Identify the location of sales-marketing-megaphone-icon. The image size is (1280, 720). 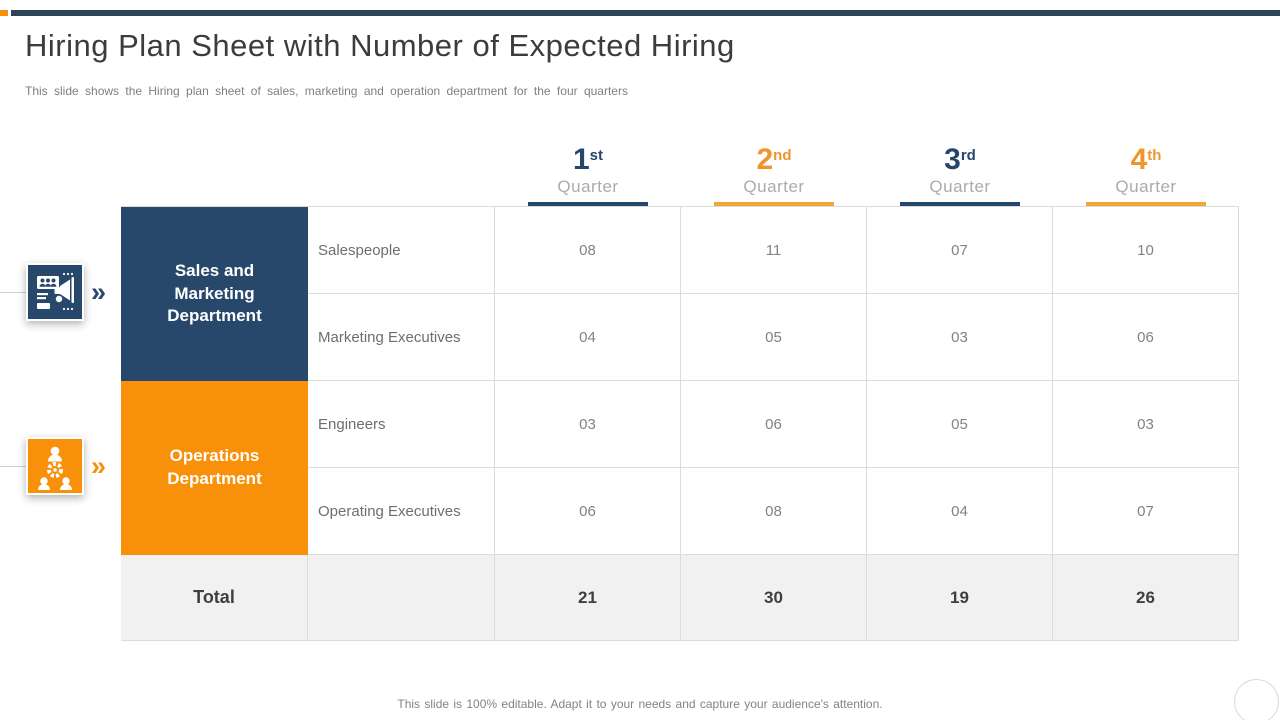
(55, 292).